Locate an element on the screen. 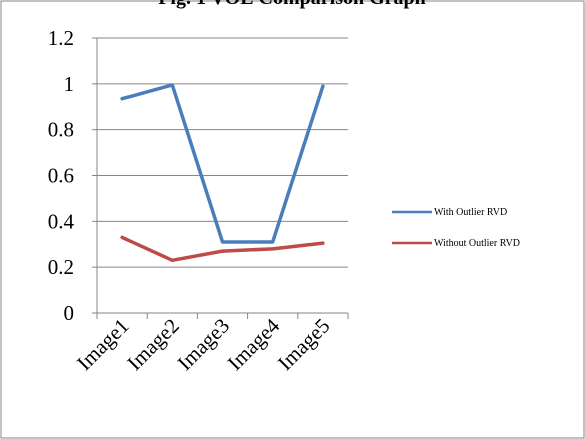 This screenshot has width=585, height=439. legend: With Outlier RVD Without Outlier RVD is located at coordinates (456, 228).